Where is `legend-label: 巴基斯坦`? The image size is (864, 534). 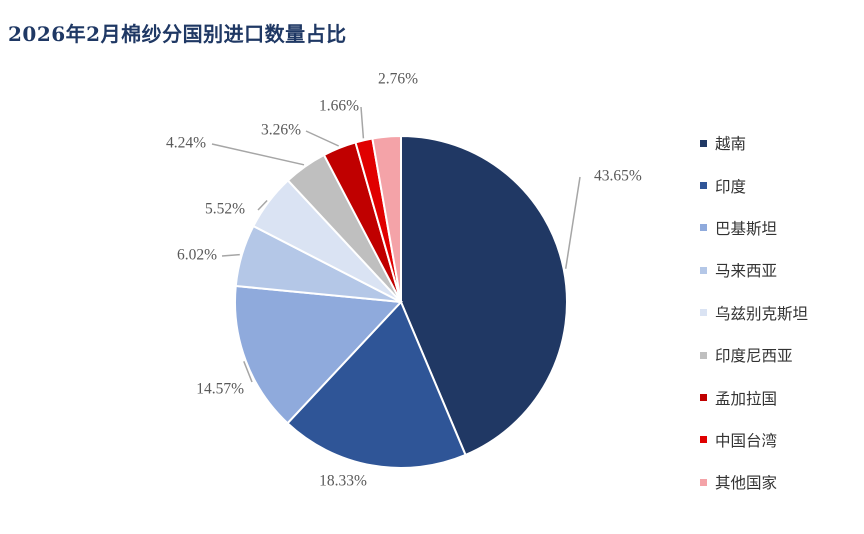 legend-label: 巴基斯坦 is located at coordinates (746, 228).